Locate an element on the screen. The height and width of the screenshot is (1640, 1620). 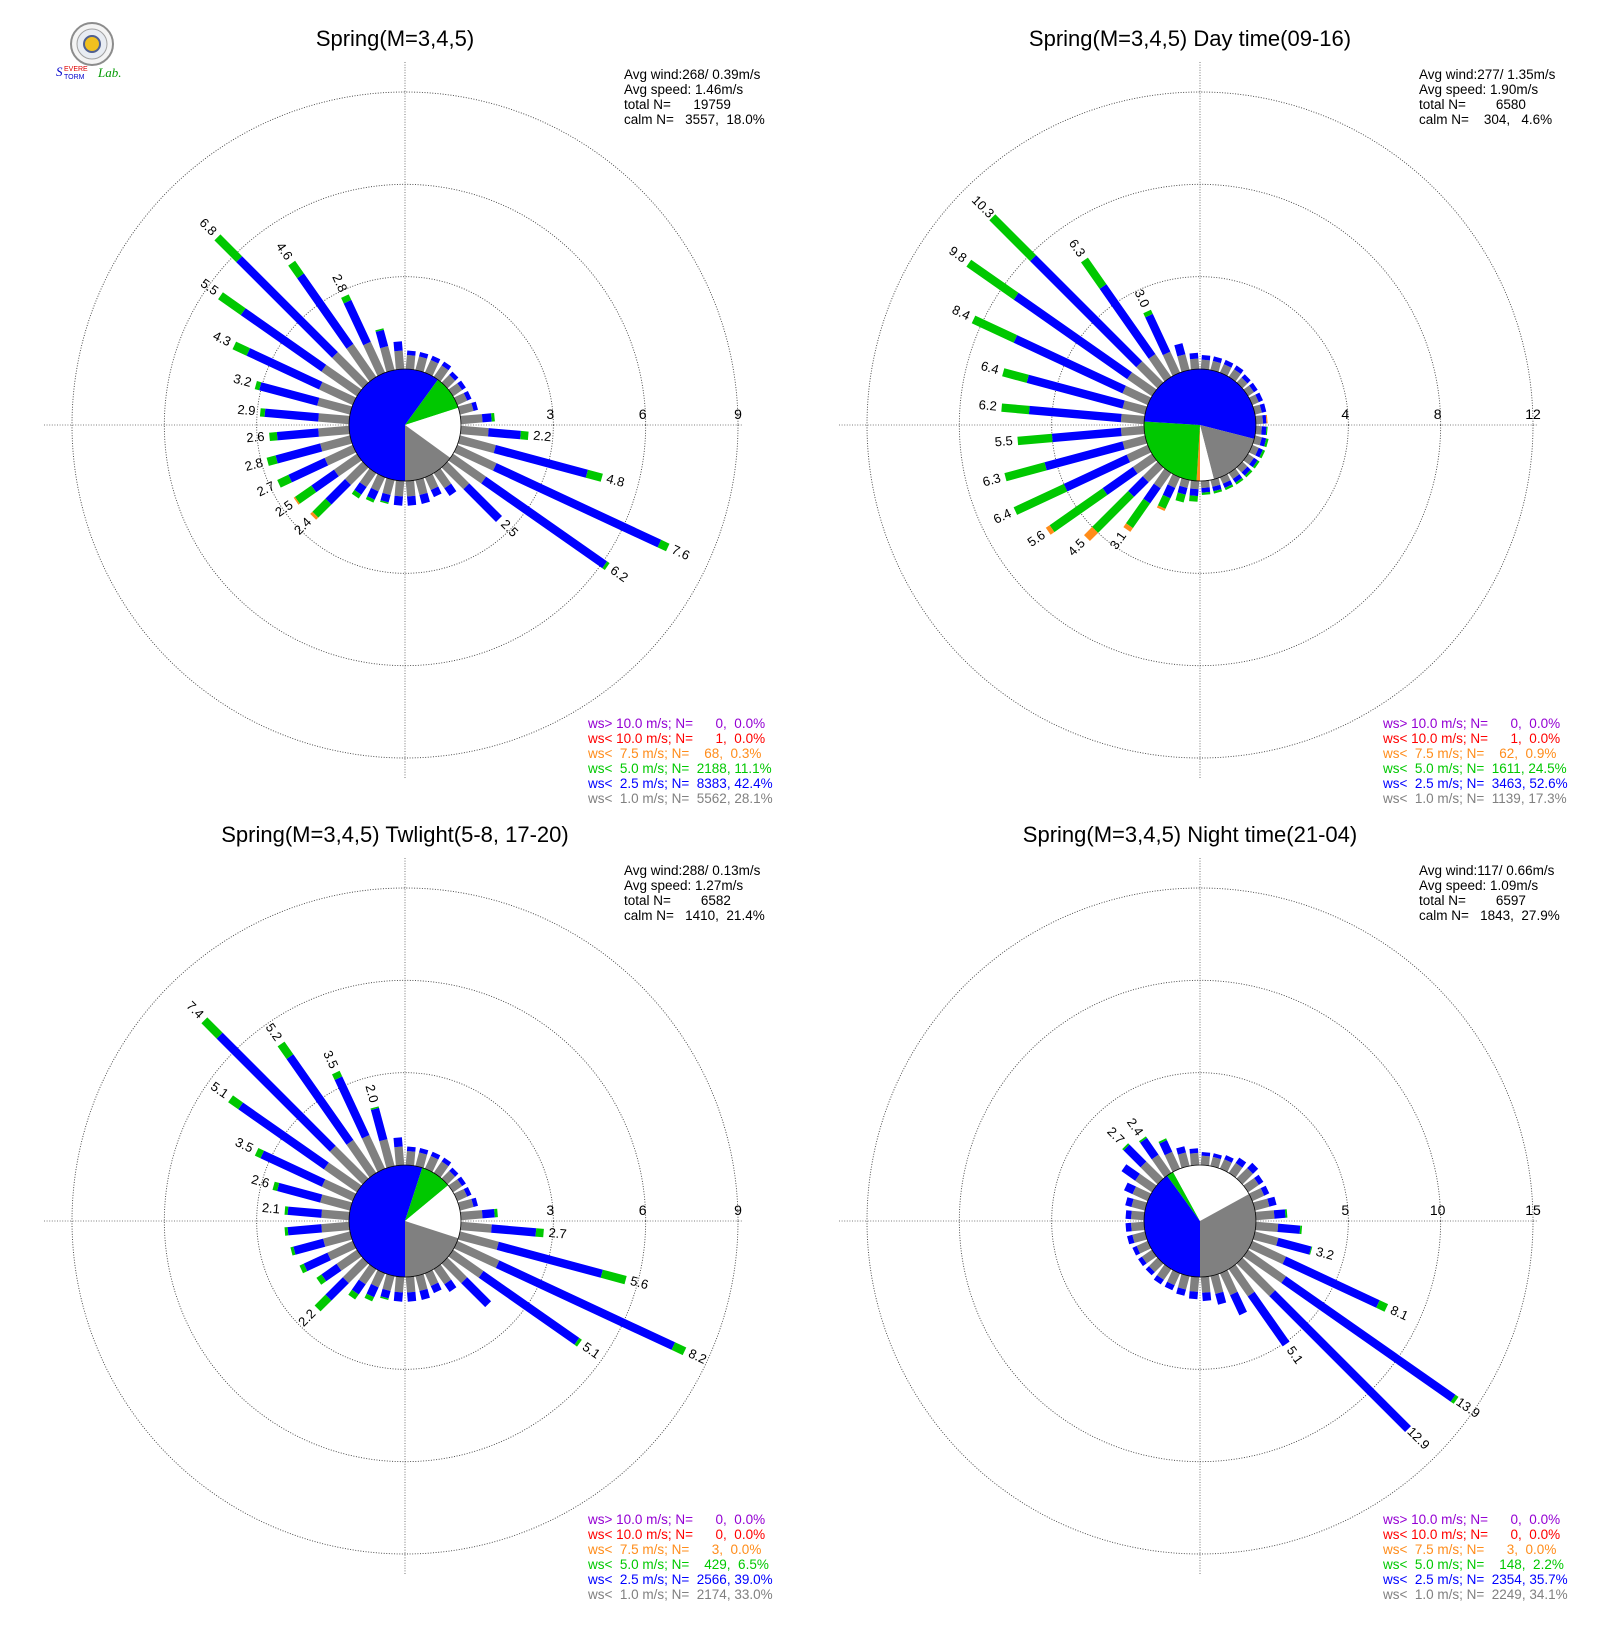
legend-entry: ws< 7.5 m/s; N= 62, 0.9% is located at coordinates (1469, 753).